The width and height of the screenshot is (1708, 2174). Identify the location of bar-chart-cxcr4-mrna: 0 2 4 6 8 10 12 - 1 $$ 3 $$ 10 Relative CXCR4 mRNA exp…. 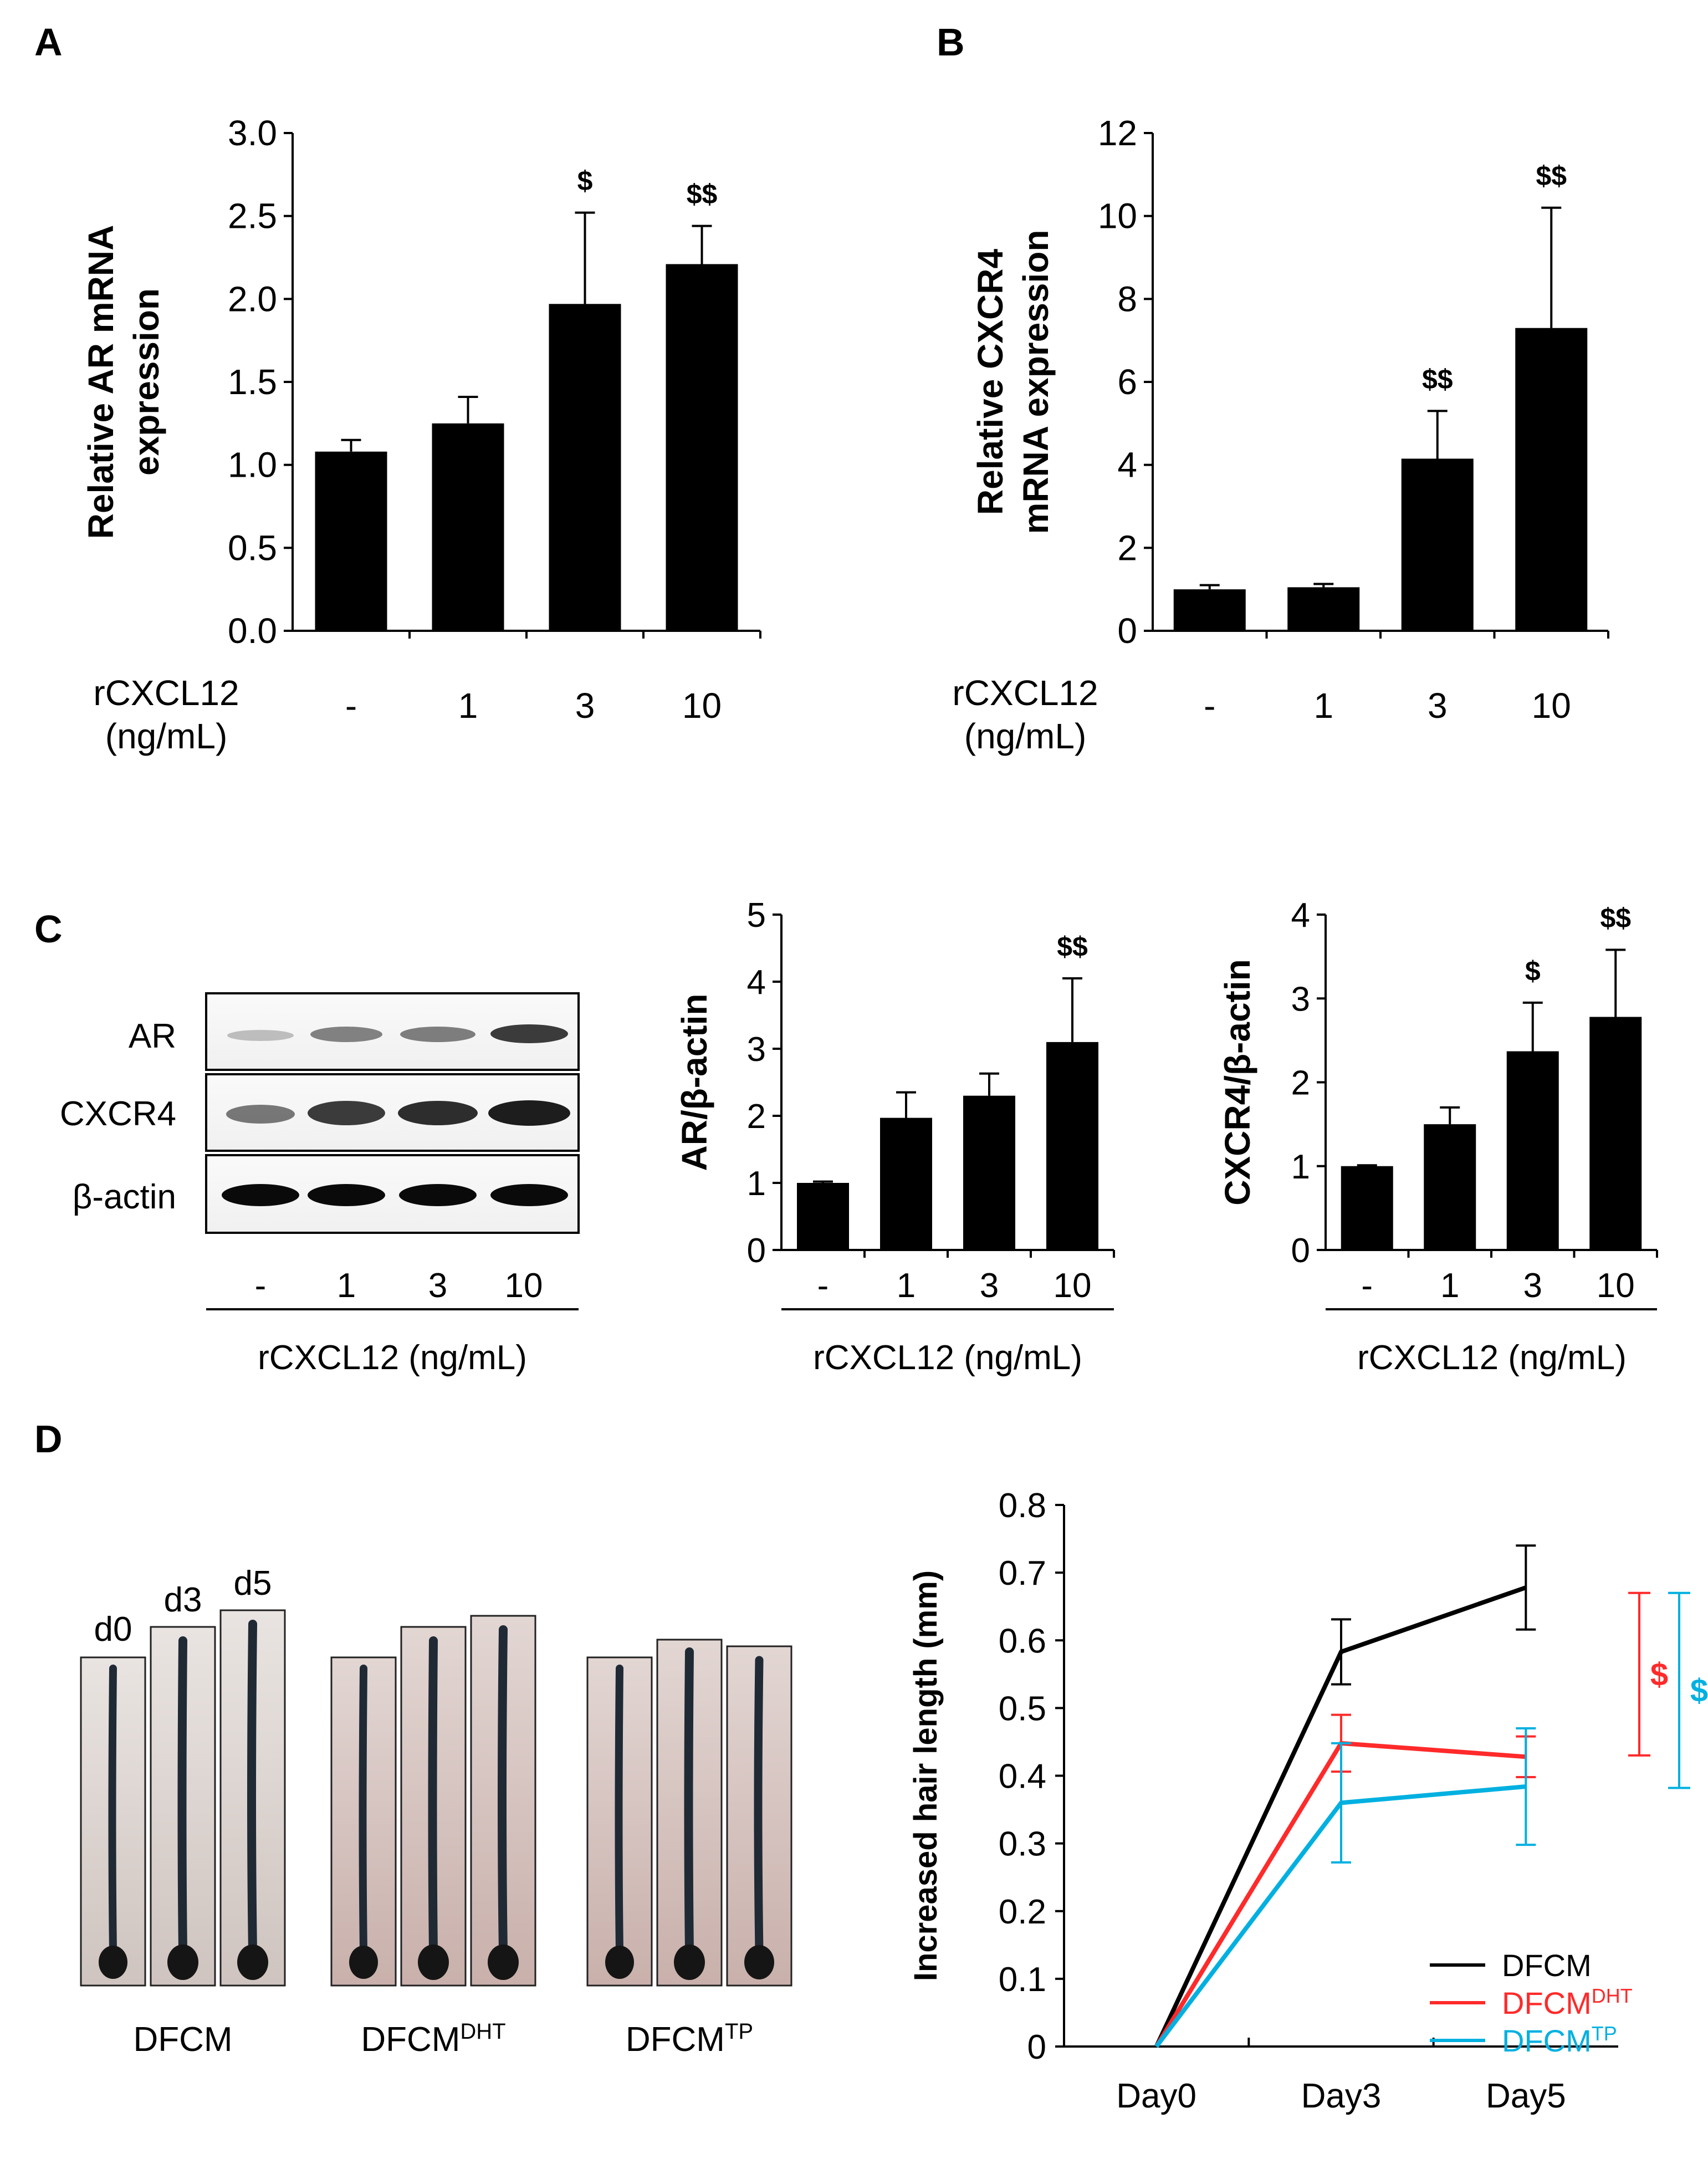
(1281, 434).